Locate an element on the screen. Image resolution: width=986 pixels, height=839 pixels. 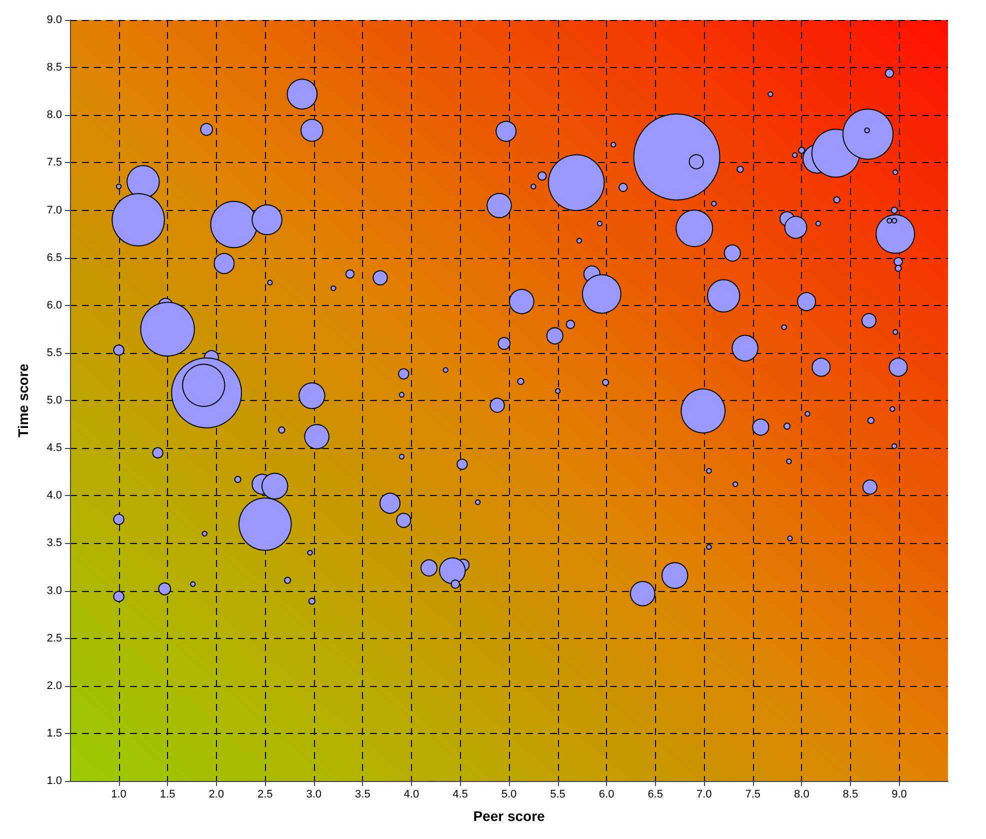
y-tick-label: 8.5 is located at coordinates (54, 68).